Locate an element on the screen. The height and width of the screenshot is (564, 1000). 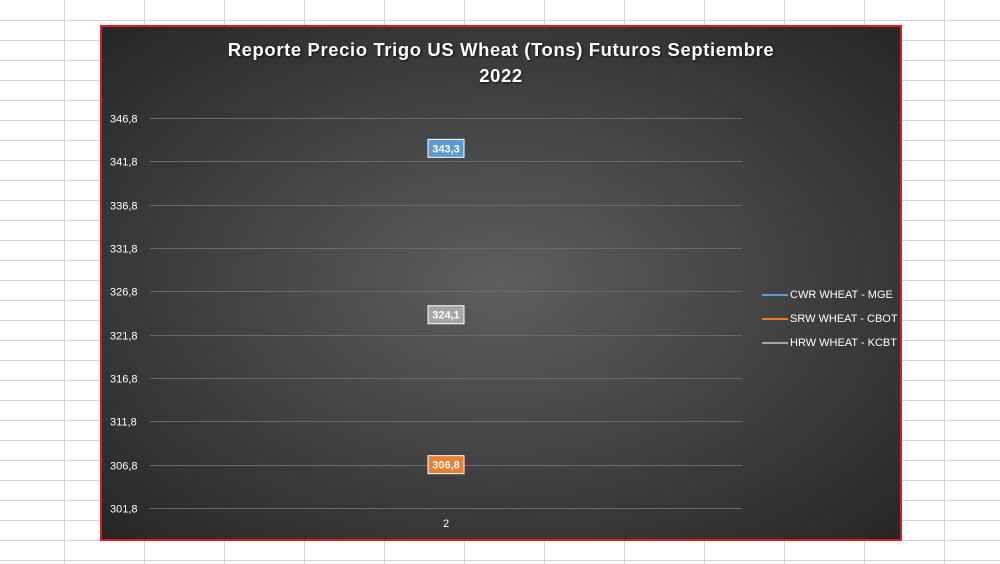
y-tick-label: 321,8 is located at coordinates (124, 337).